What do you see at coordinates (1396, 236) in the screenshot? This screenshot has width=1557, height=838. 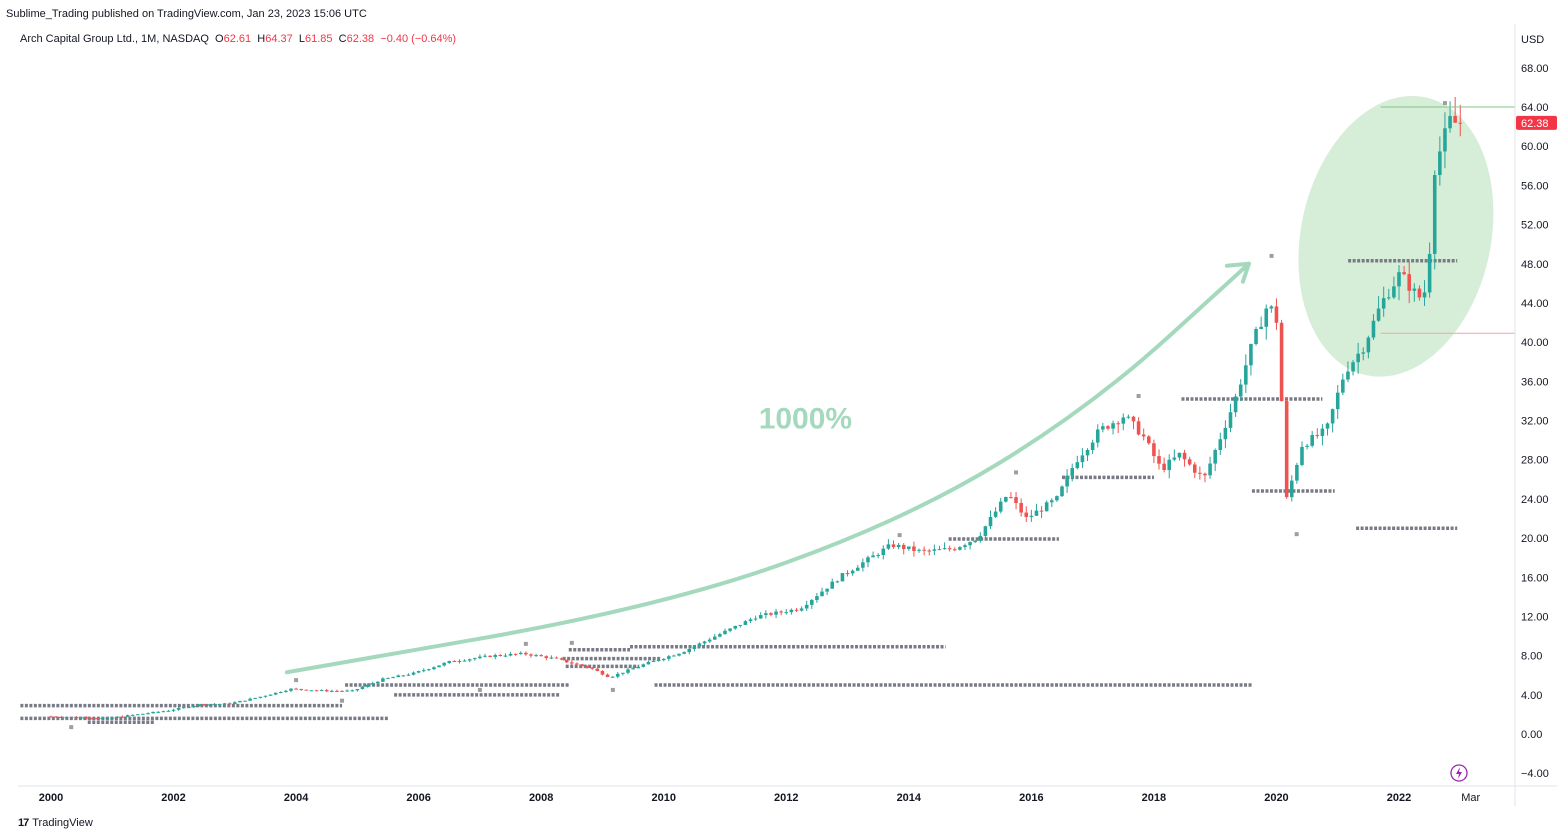 I see `highlight-ellipse` at bounding box center [1396, 236].